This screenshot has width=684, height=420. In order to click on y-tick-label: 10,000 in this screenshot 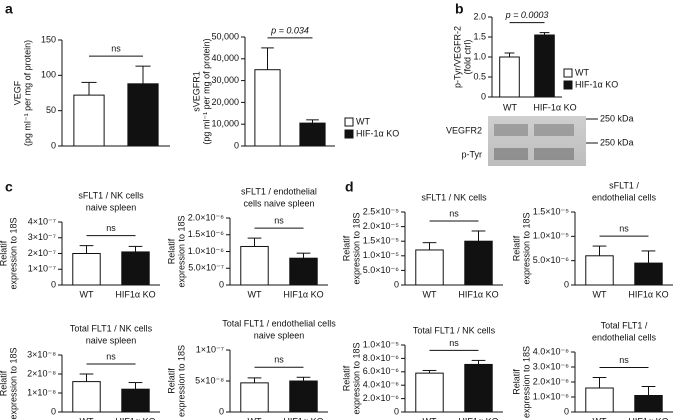, I will do `click(225, 124)`.